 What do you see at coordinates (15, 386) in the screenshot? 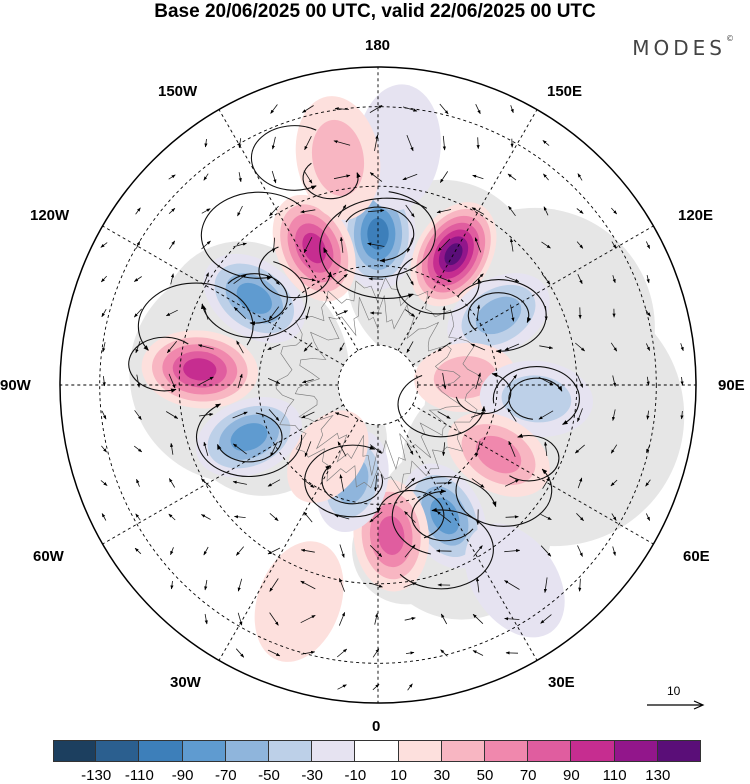
I see `lon-label-90w: 90W` at bounding box center [15, 386].